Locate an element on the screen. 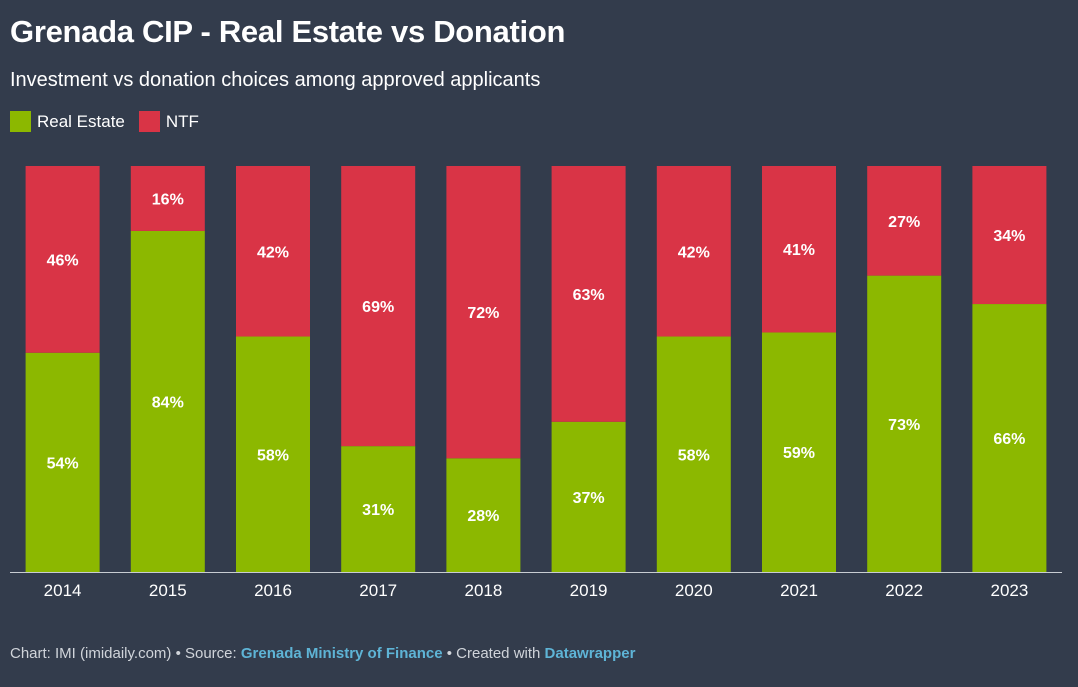  data-label-ntf-2021: 41% is located at coordinates (799, 250).